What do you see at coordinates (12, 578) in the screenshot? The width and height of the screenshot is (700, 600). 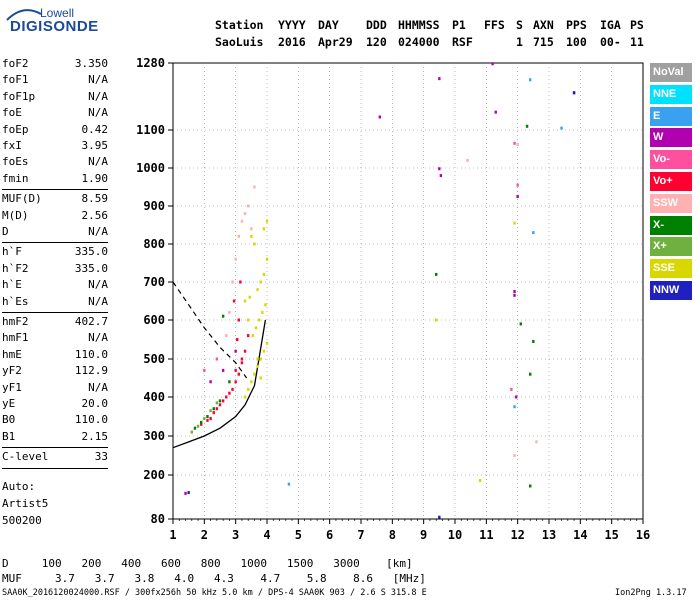 I see `muf-muf-label: MUF` at bounding box center [12, 578].